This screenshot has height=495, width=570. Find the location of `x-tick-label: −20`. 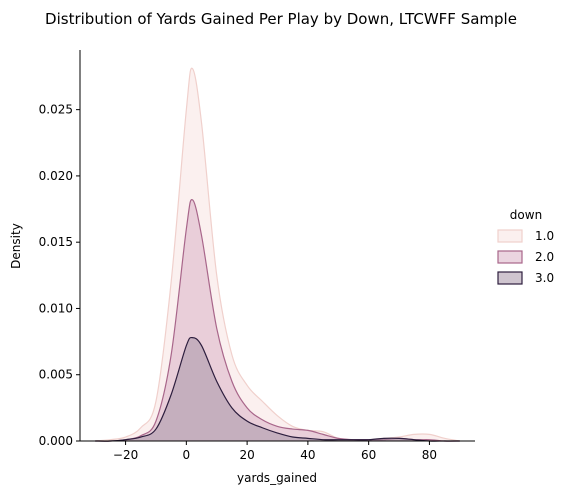

x-tick-label: −20 is located at coordinates (125, 455).